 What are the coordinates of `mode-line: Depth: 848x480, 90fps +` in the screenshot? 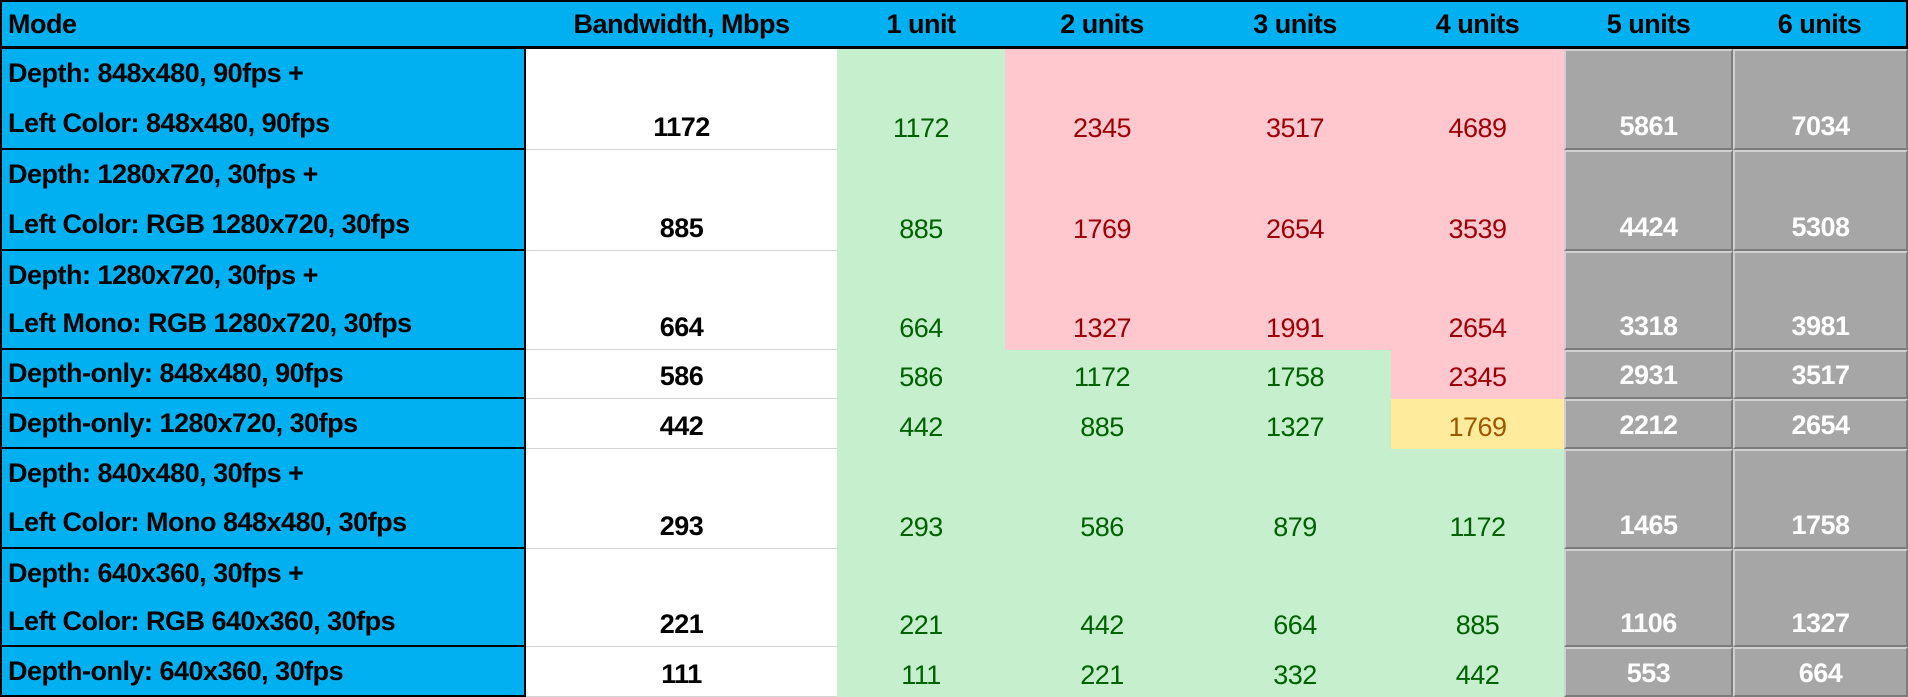 It's located at (156, 73).